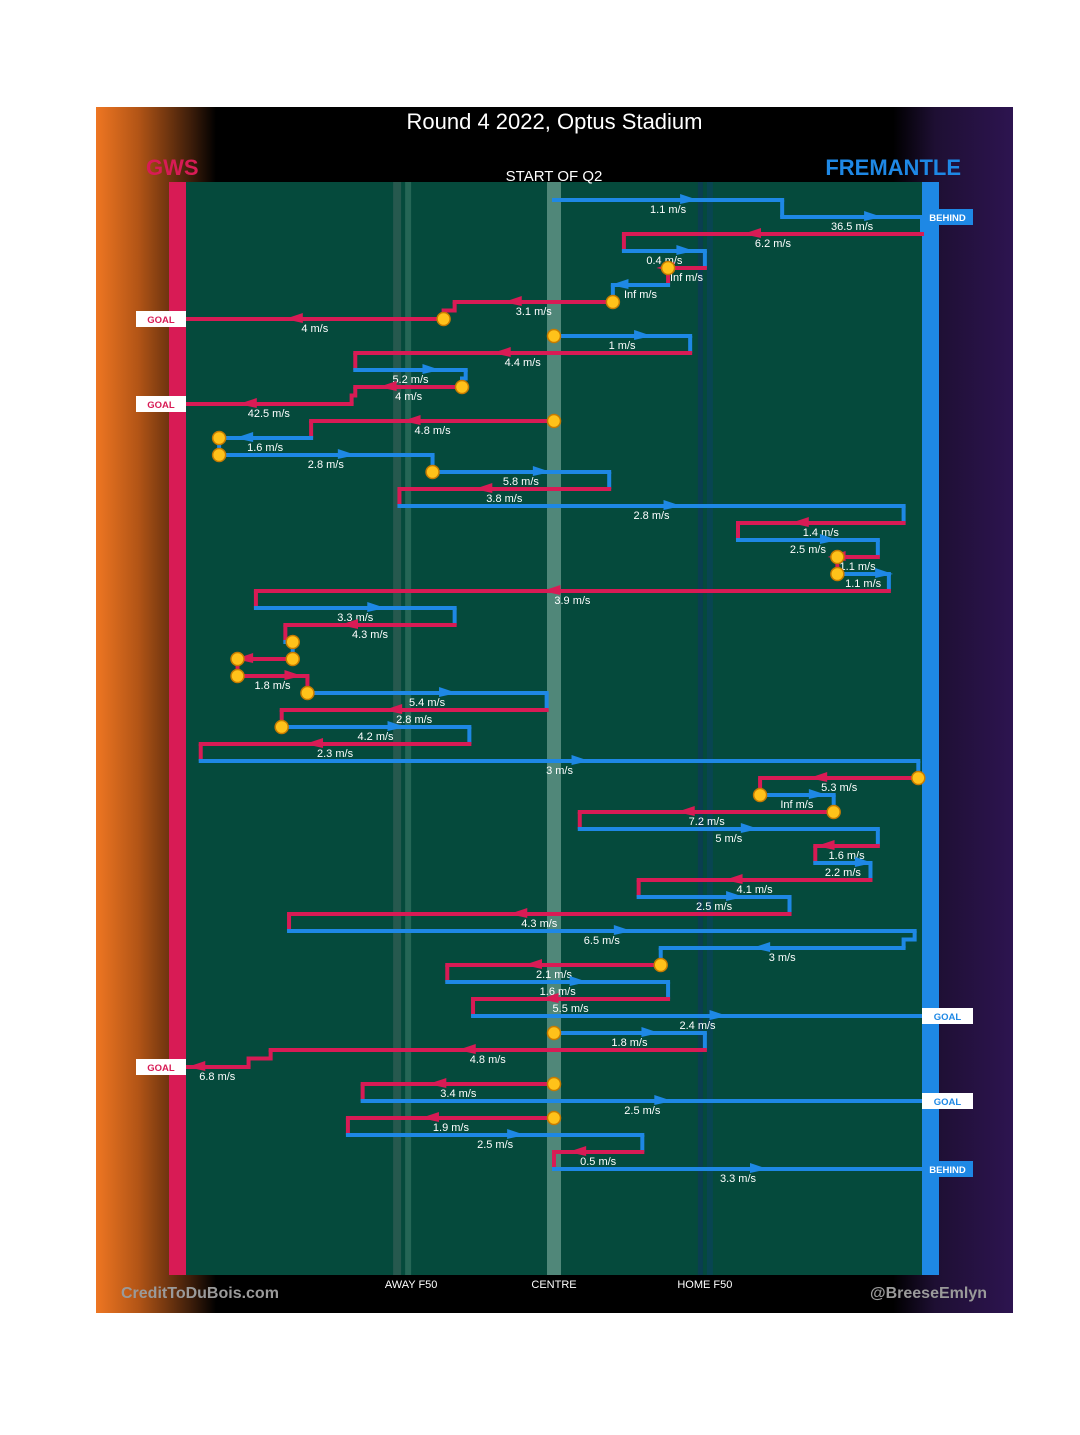 The image size is (1080, 1435). Describe the element at coordinates (928, 1293) in the screenshot. I see `credit-author: @BreeseEmlyn` at that location.